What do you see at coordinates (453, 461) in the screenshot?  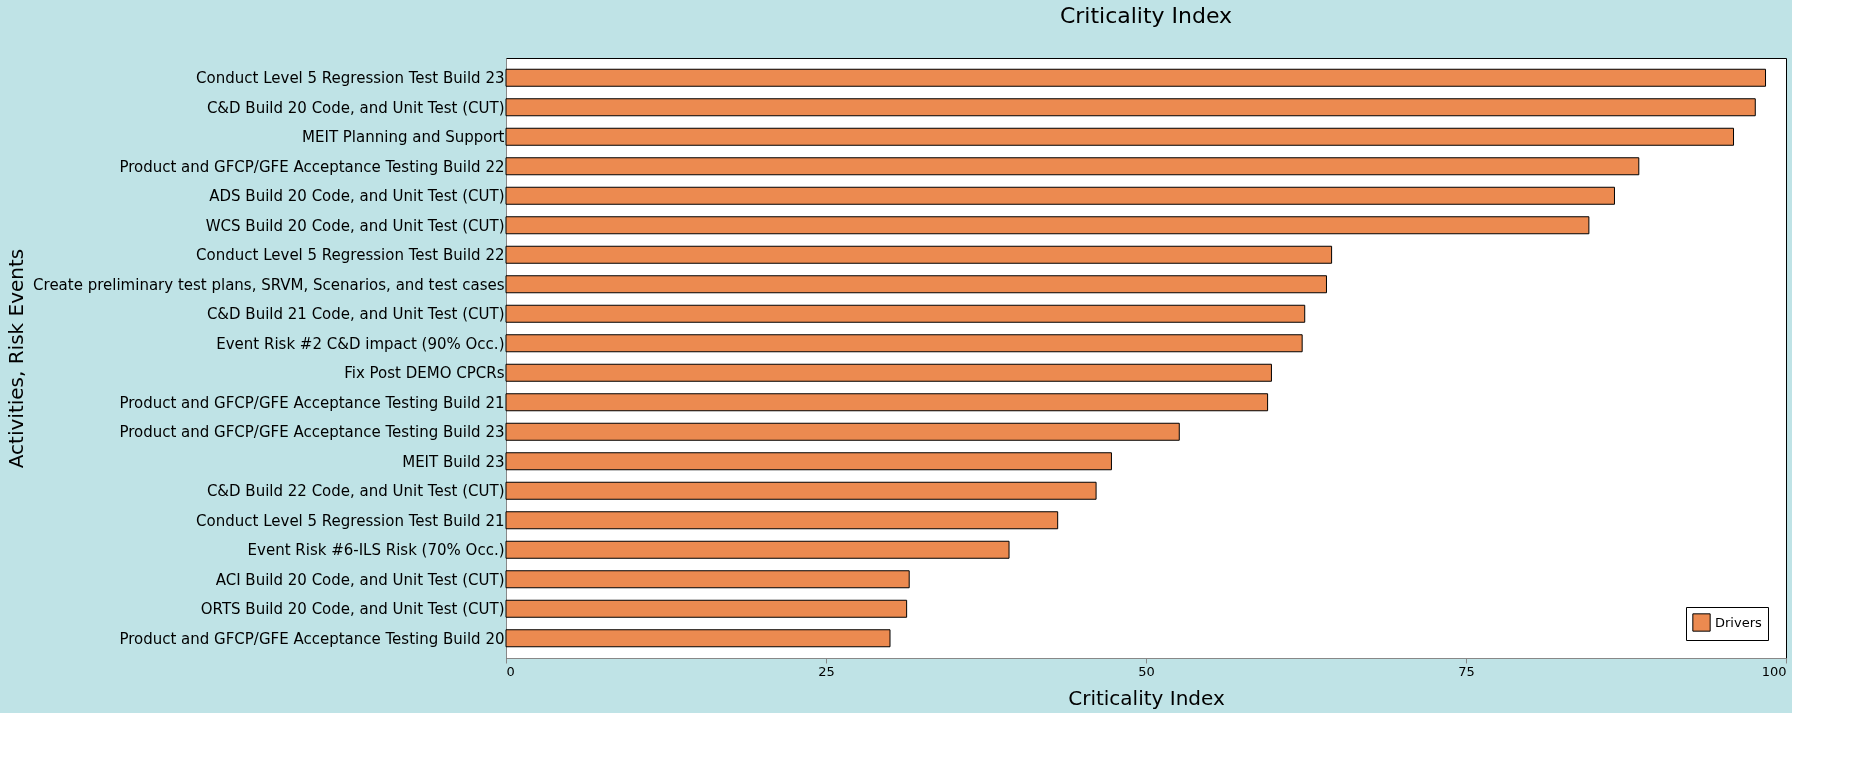 I see `y-tick-label: MEIT Build 23` at bounding box center [453, 461].